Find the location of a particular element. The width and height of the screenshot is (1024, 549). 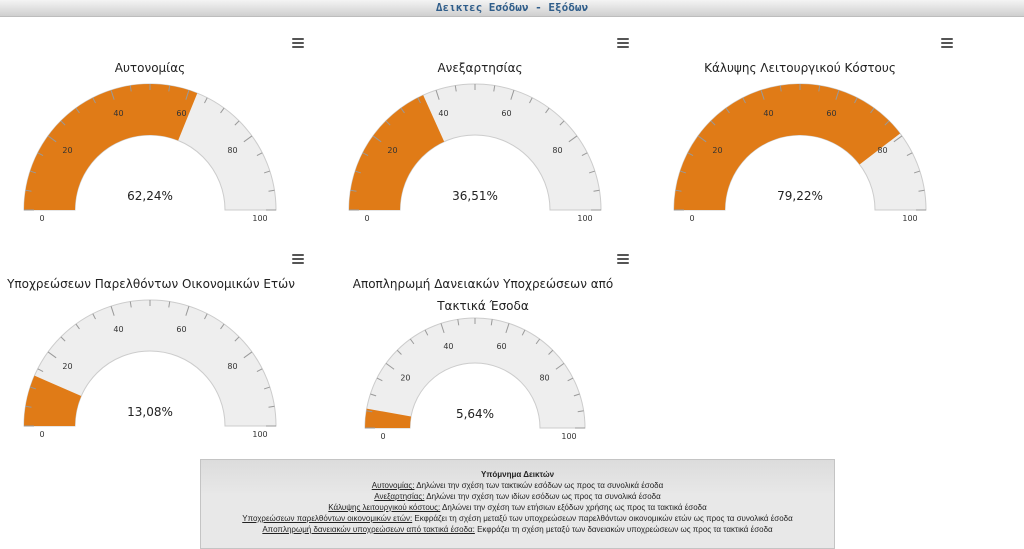

gauge-value-label: 13,08% is located at coordinates (150, 412).